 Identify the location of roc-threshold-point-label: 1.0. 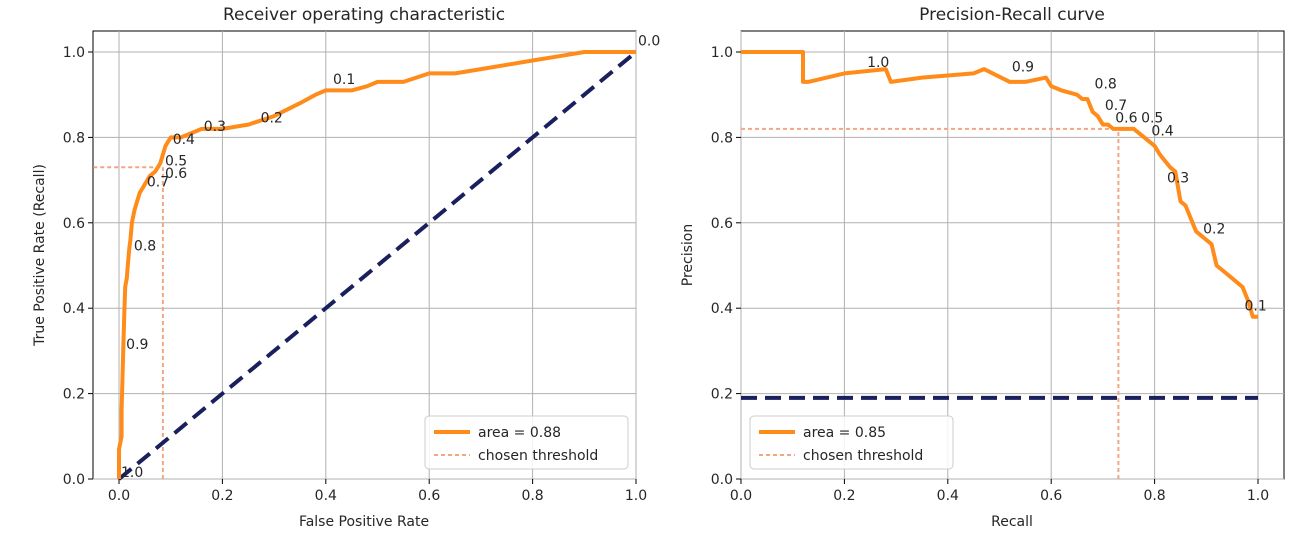
(132, 473).